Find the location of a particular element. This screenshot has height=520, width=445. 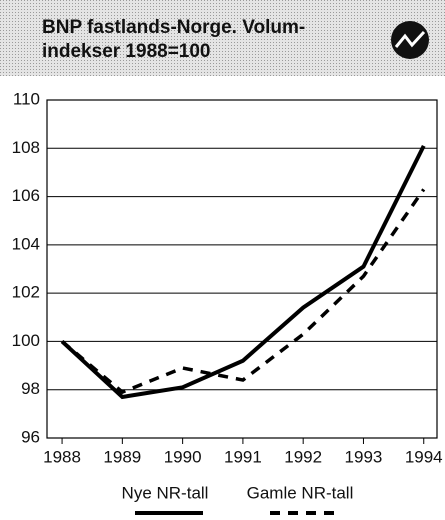

y-tick-label: 98 is located at coordinates (30, 388).